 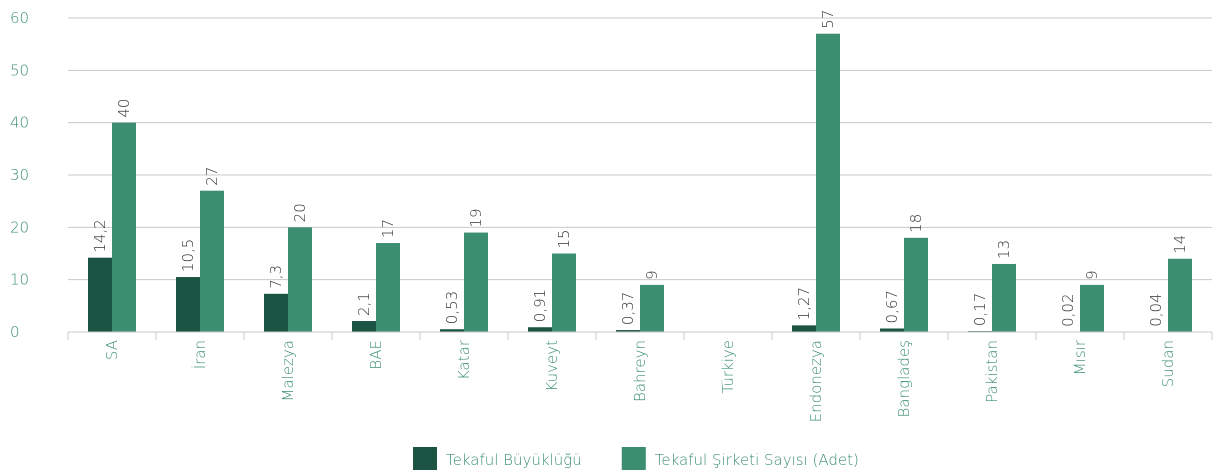 What do you see at coordinates (564, 238) in the screenshot?
I see `value-label: 15` at bounding box center [564, 238].